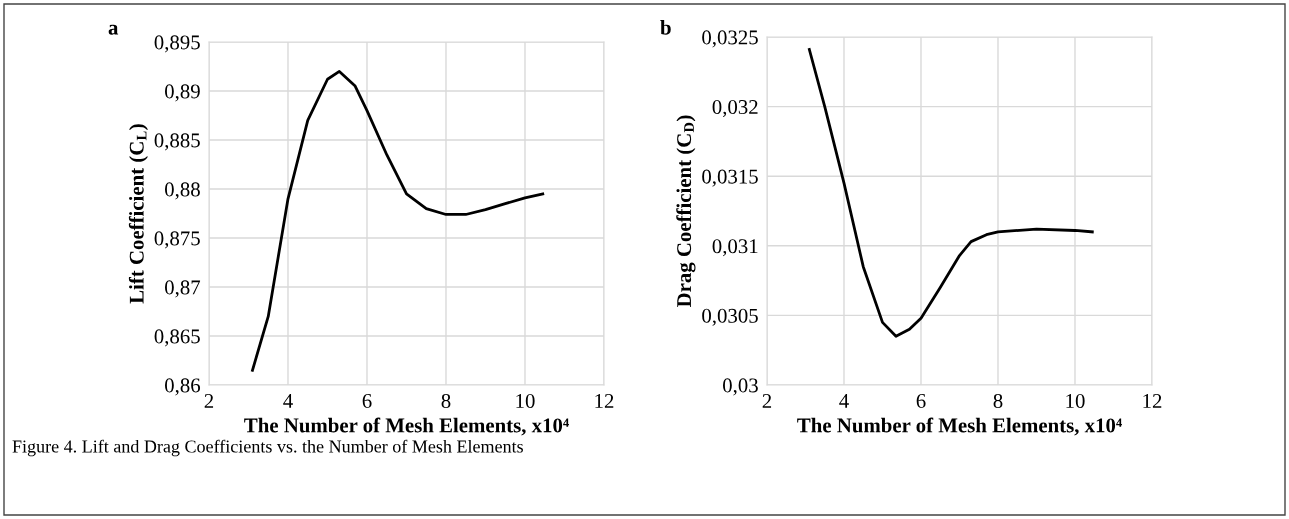 Image resolution: width=1289 pixels, height=519 pixels. I want to click on y-tick-label: 0,87, so click(183, 289).